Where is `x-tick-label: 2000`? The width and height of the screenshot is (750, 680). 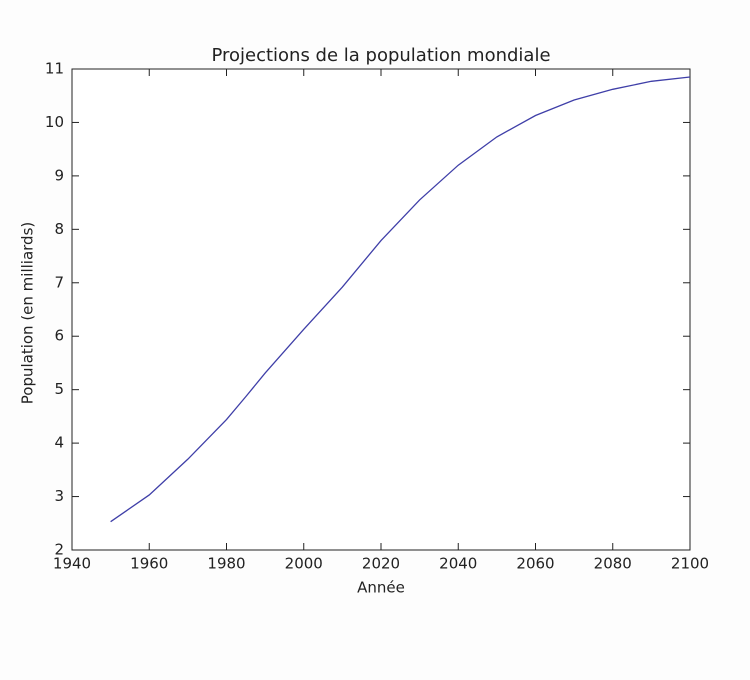
x-tick-label: 2000 is located at coordinates (304, 564).